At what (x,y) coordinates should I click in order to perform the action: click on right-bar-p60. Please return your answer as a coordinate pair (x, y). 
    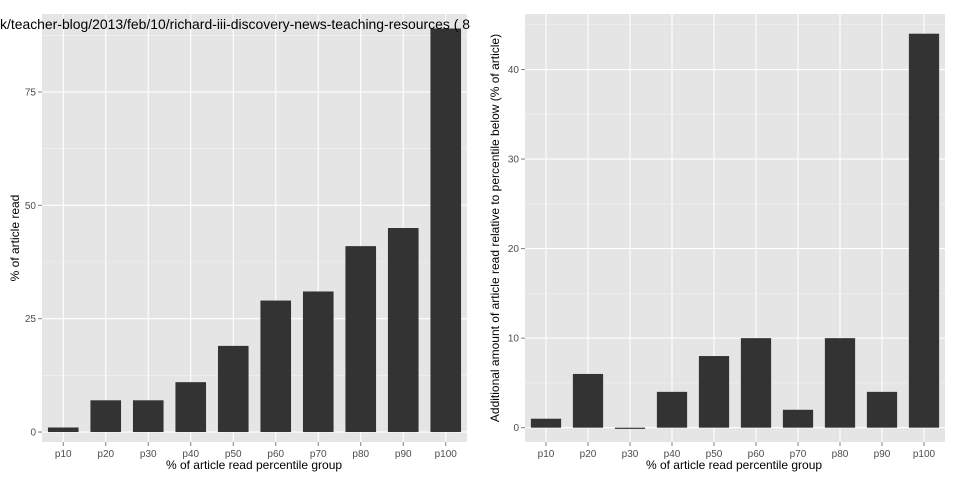
    Looking at the image, I should click on (756, 383).